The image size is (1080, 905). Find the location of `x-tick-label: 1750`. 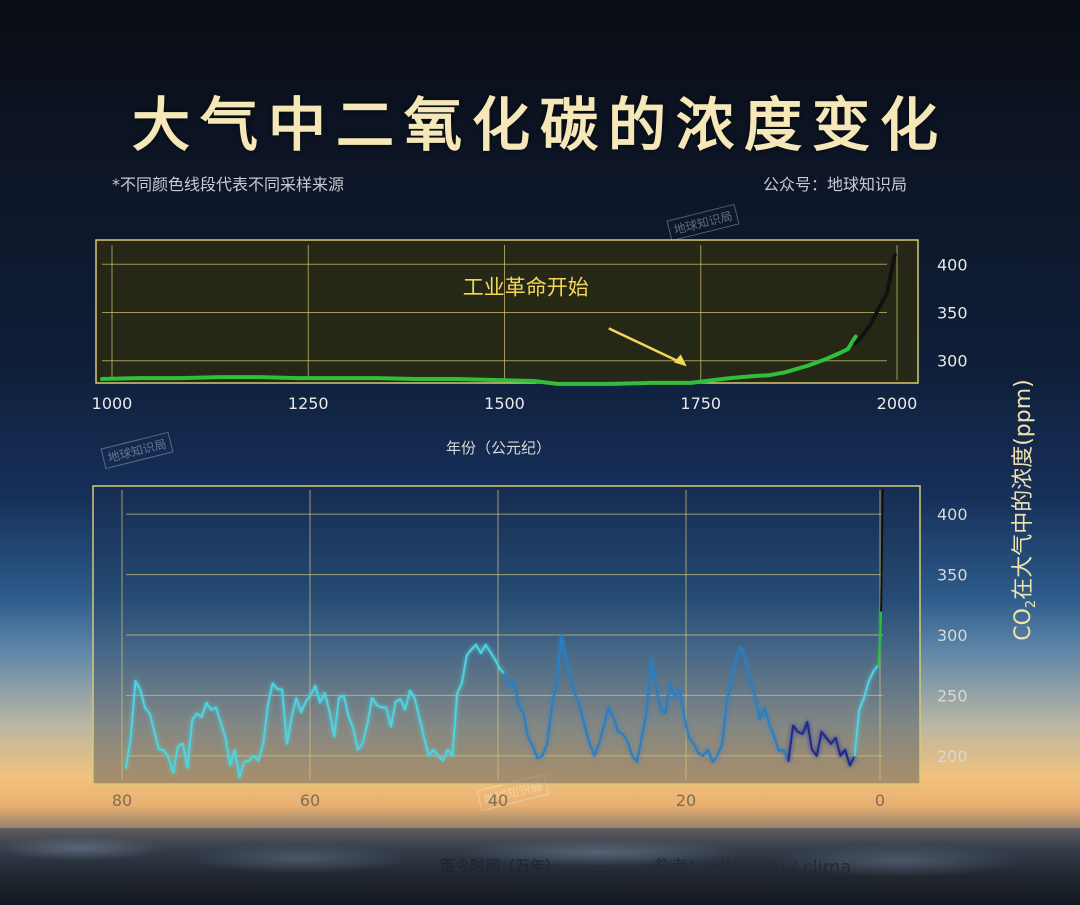

x-tick-label: 1750 is located at coordinates (700, 403).